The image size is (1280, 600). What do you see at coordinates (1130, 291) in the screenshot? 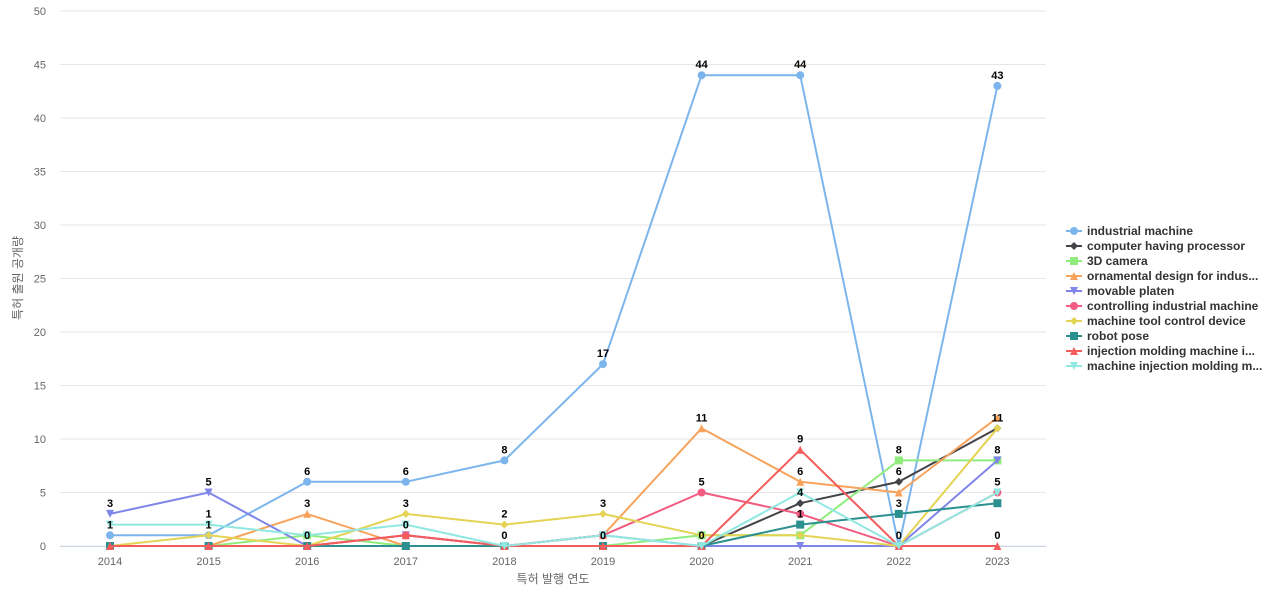
I see `legend-label: movable platen` at bounding box center [1130, 291].